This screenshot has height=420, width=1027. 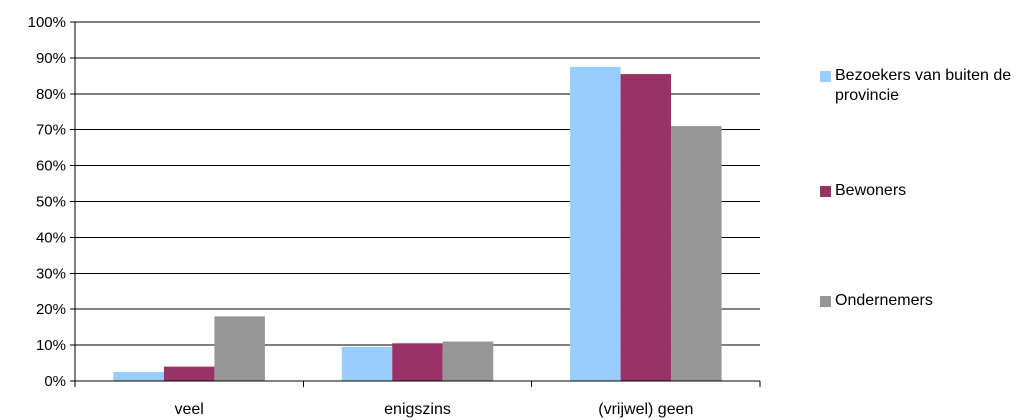 I want to click on x-tick-label: veel, so click(x=188, y=409).